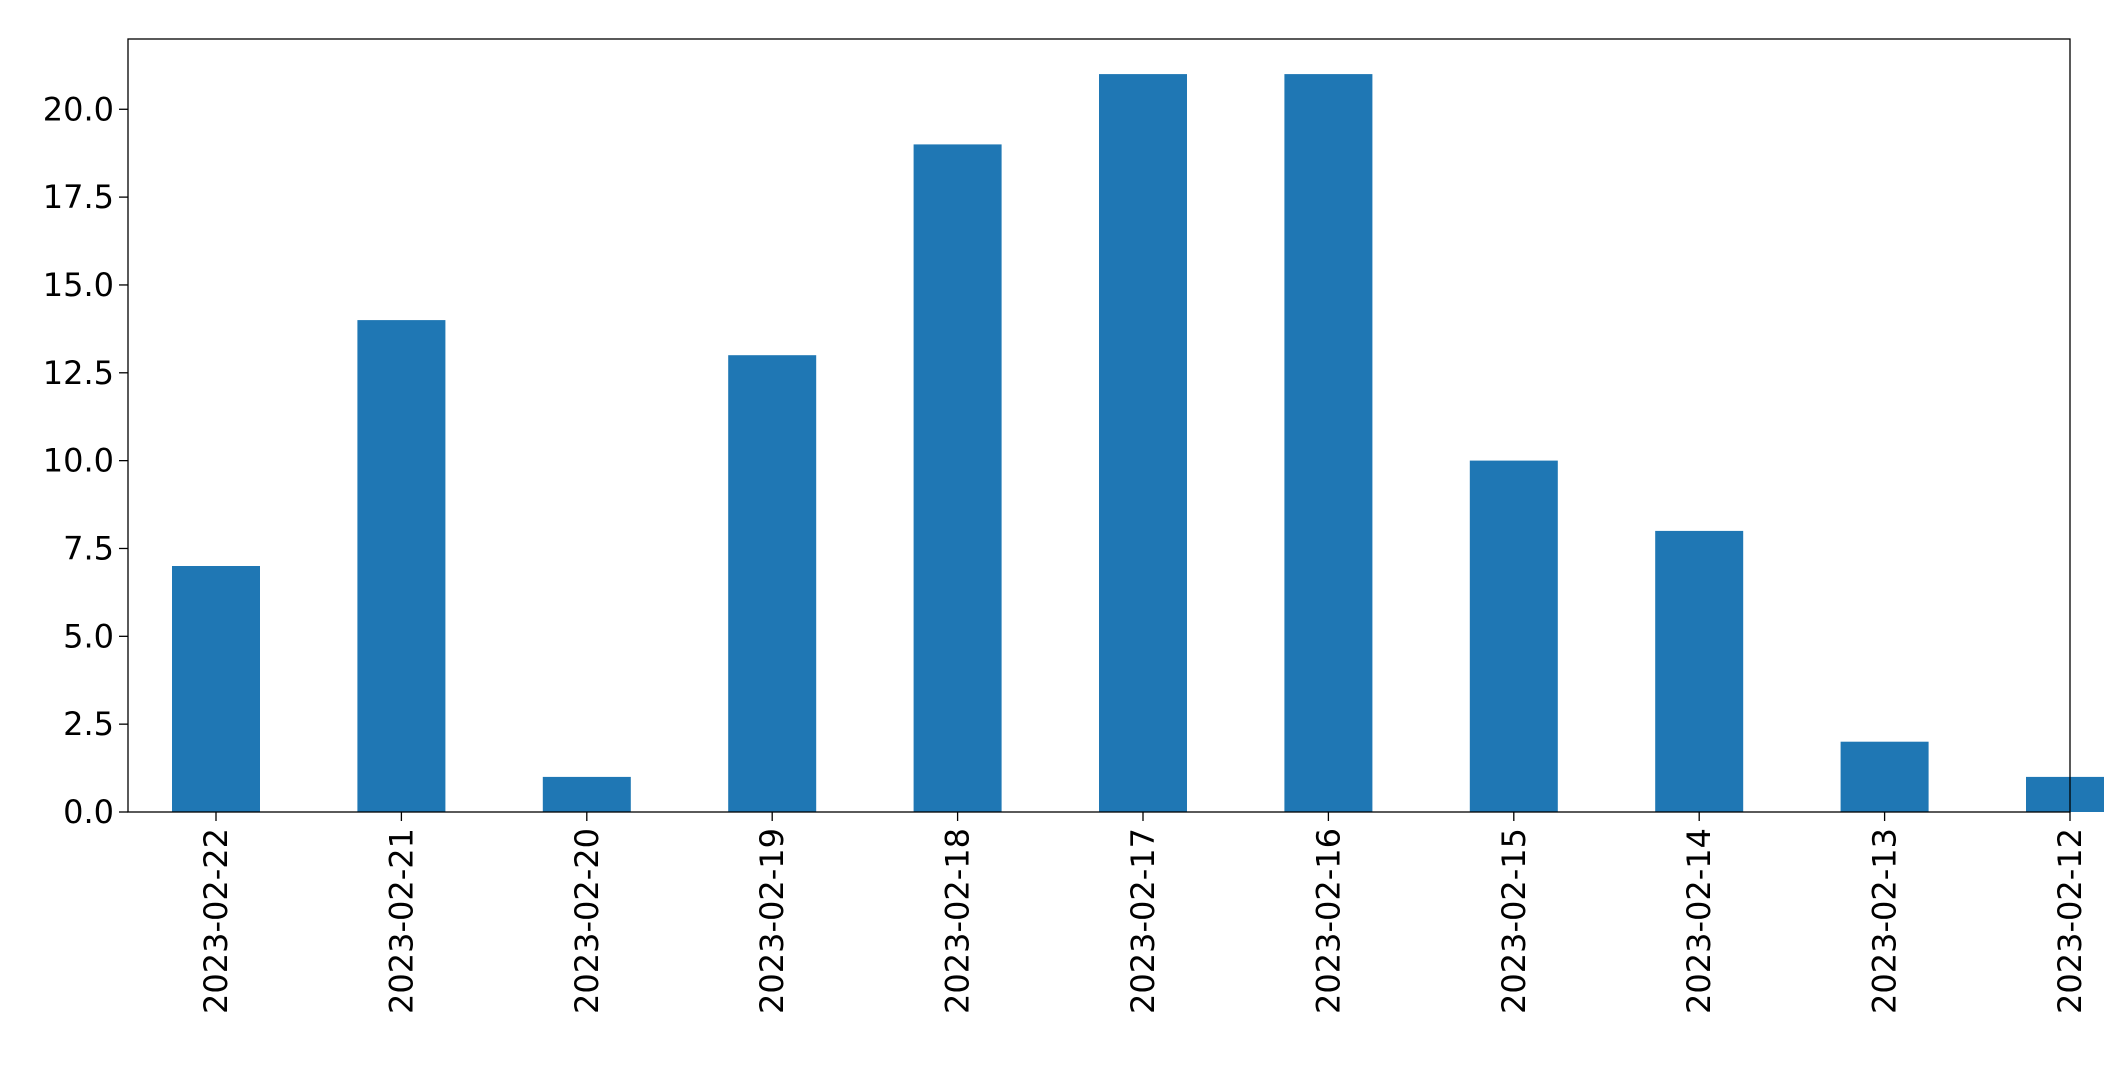  I want to click on x-tick-label: 2023-02-17, so click(1143, 921).